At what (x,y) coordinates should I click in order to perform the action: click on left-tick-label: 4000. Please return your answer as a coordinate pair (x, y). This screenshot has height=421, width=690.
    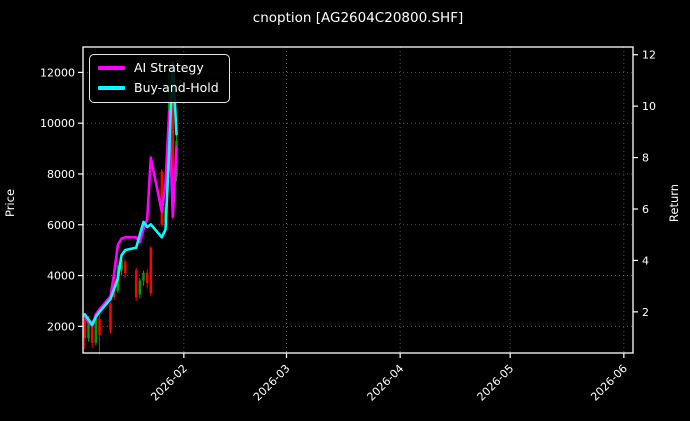
    Looking at the image, I should click on (61, 276).